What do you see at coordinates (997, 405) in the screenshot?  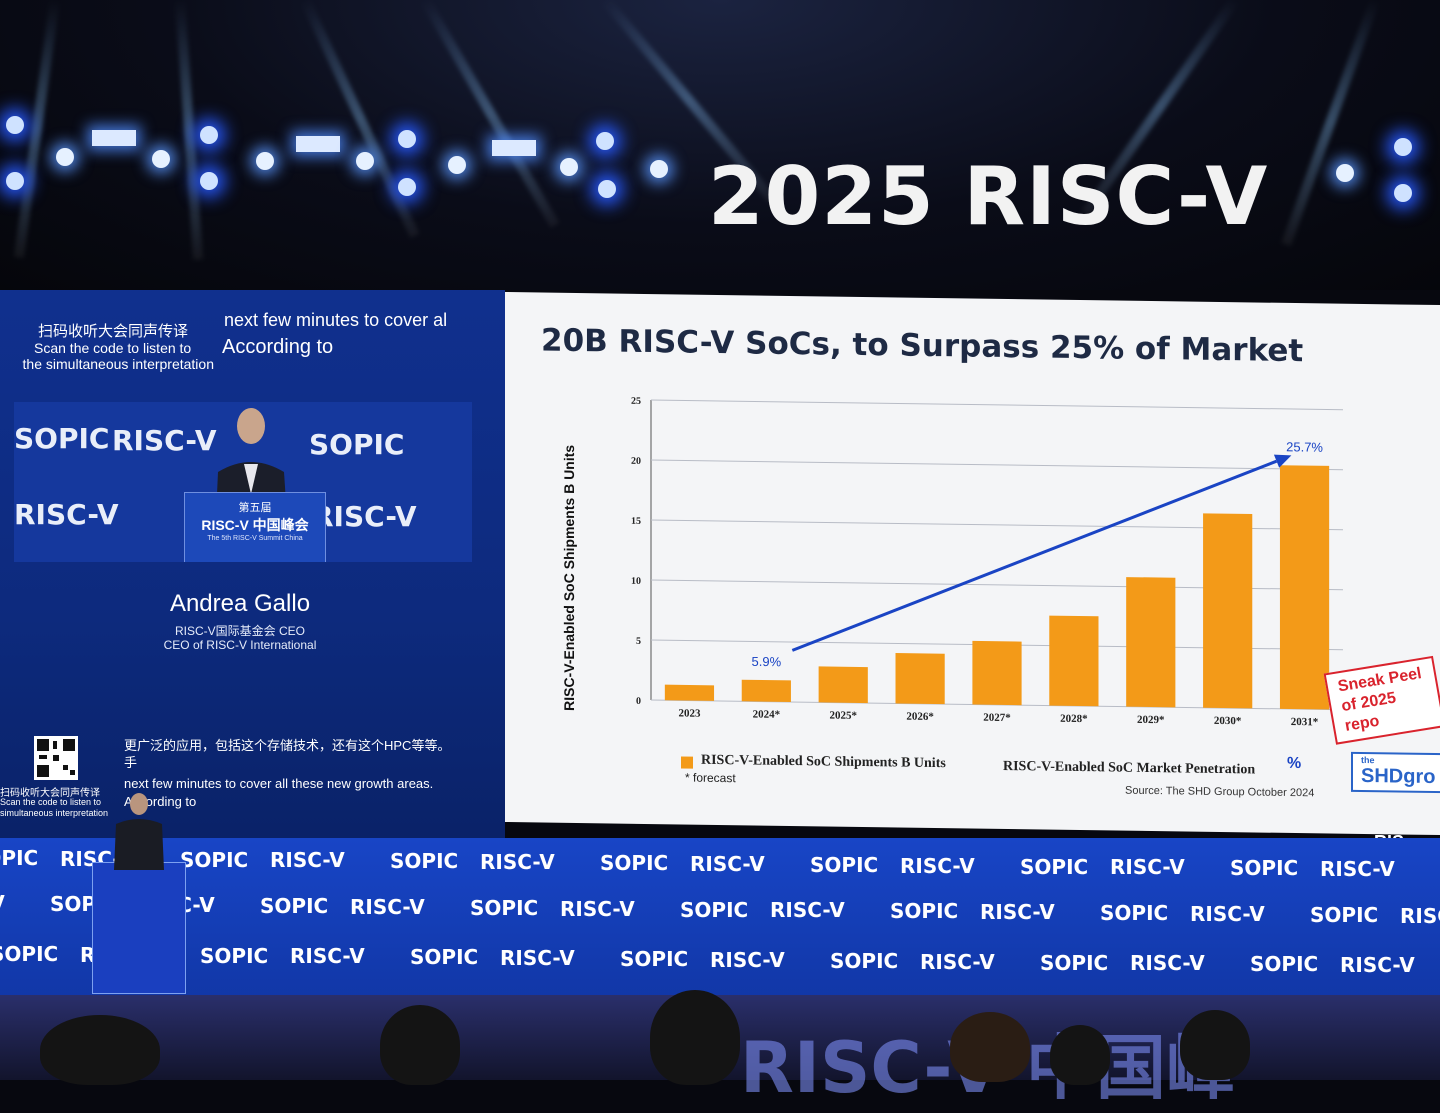 I see `gridline` at bounding box center [997, 405].